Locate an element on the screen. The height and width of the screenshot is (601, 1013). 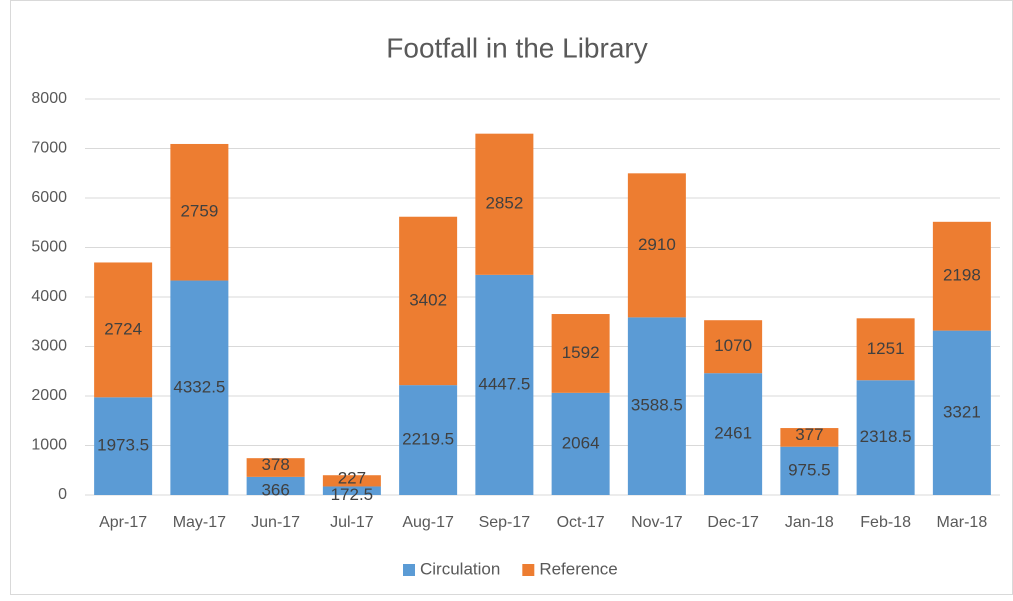
data-label: 3588.5 is located at coordinates (657, 405).